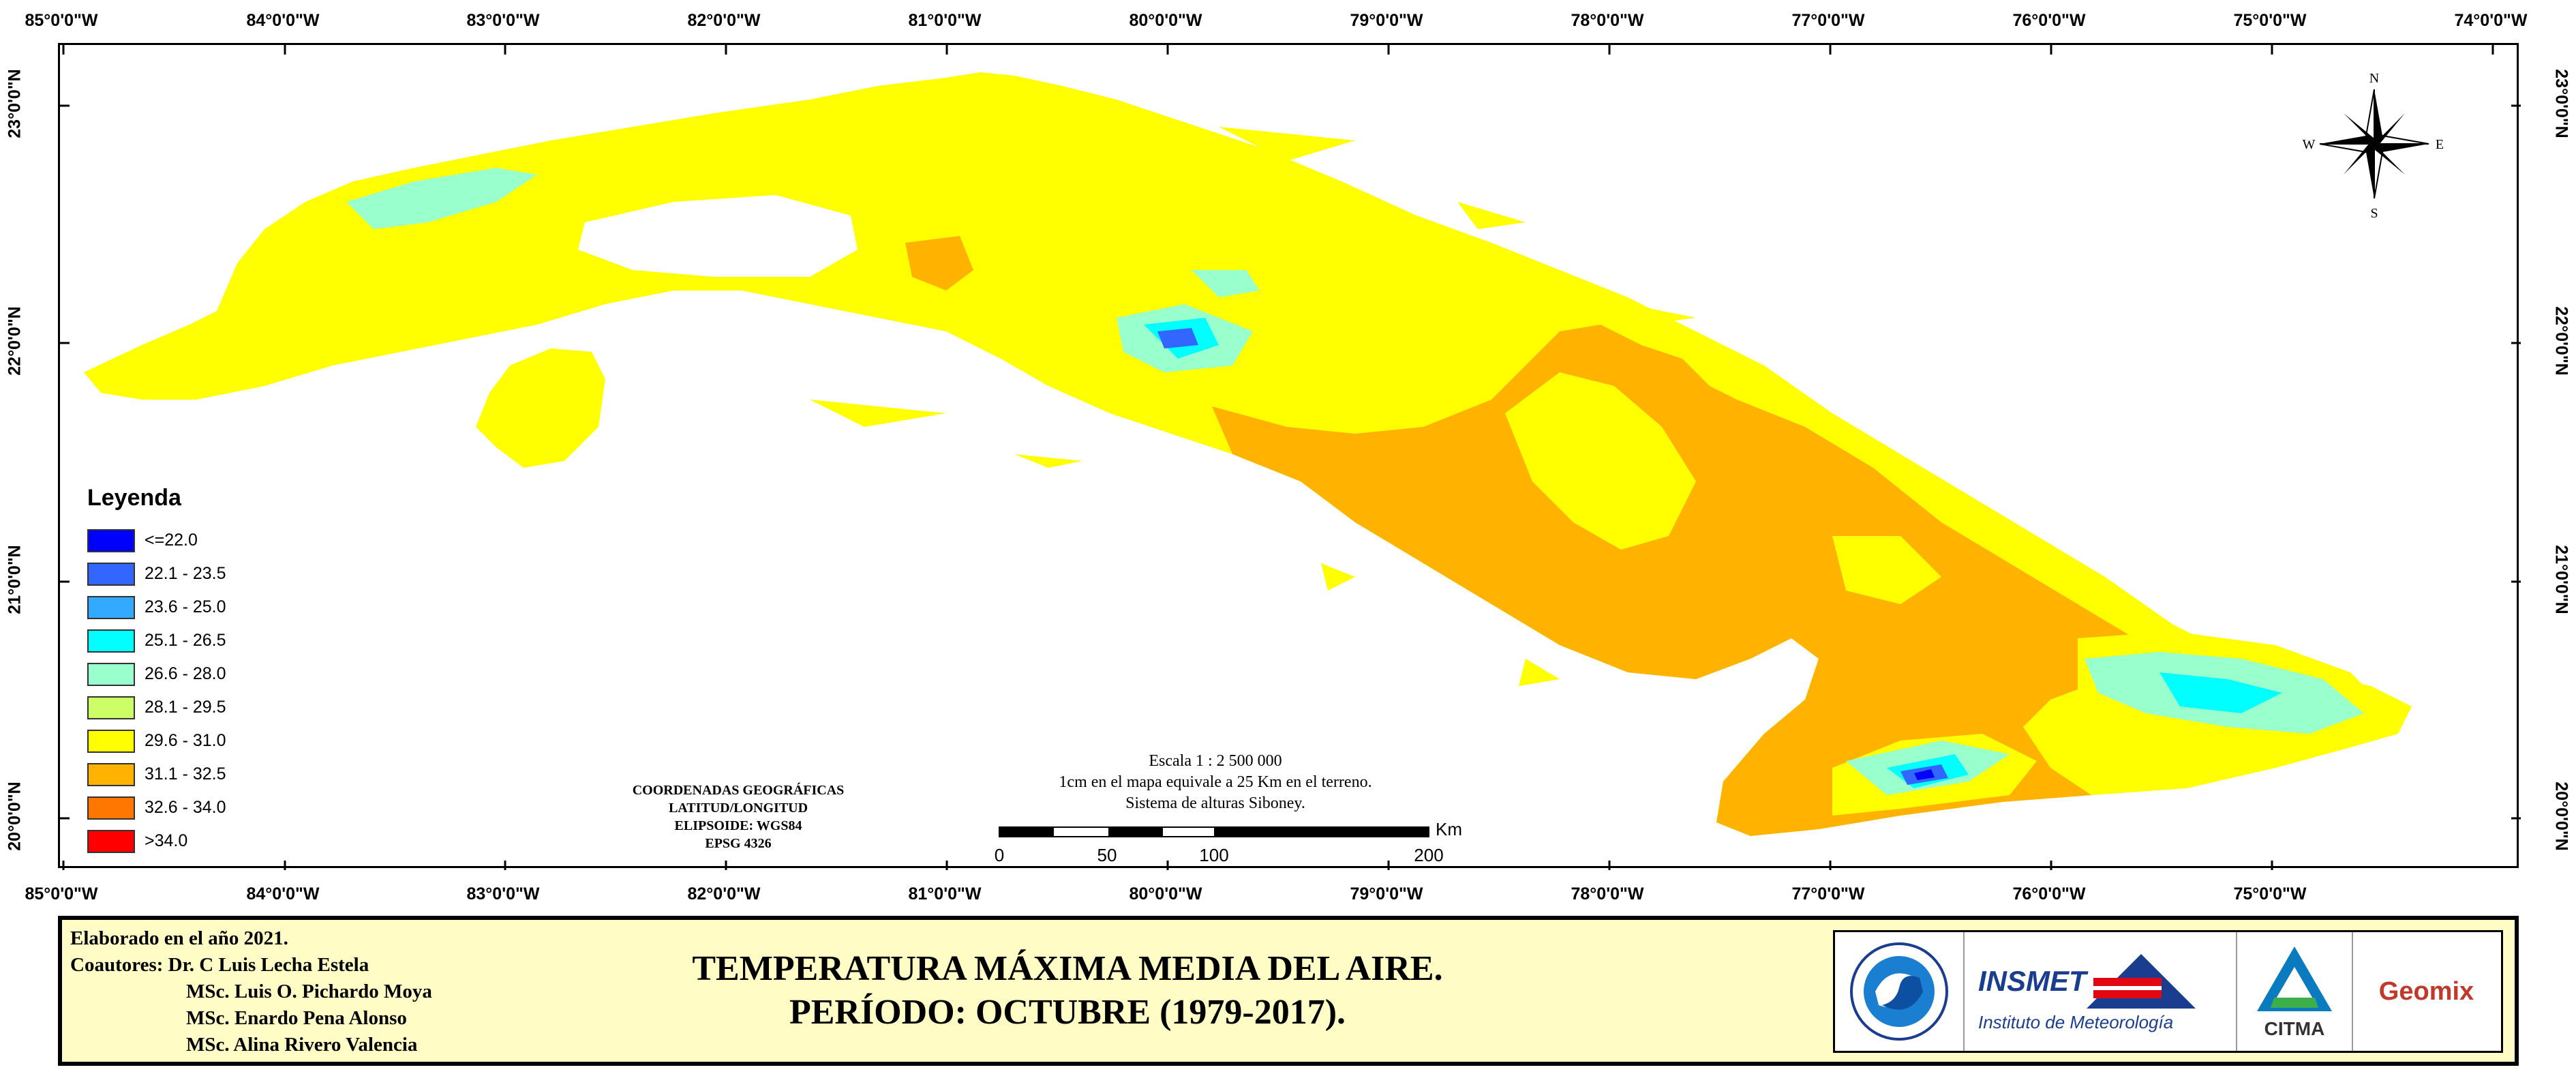 The width and height of the screenshot is (2576, 1074). I want to click on longitude-label: 74°0'0"W, so click(2491, 20).